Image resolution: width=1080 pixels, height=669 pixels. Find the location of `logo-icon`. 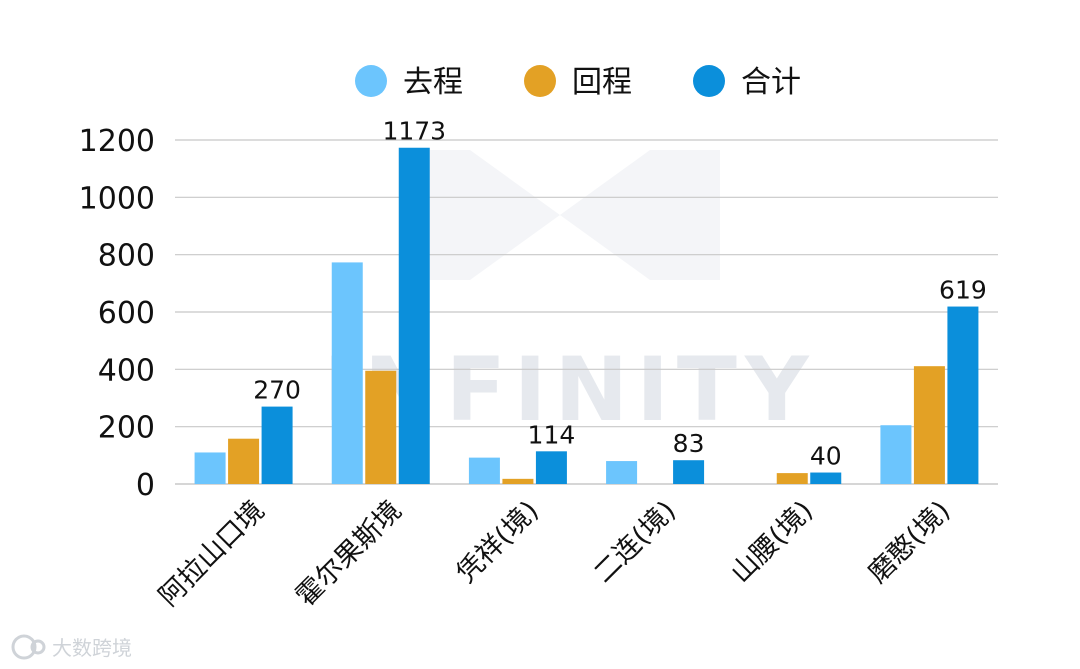

logo-icon is located at coordinates (24, 647).